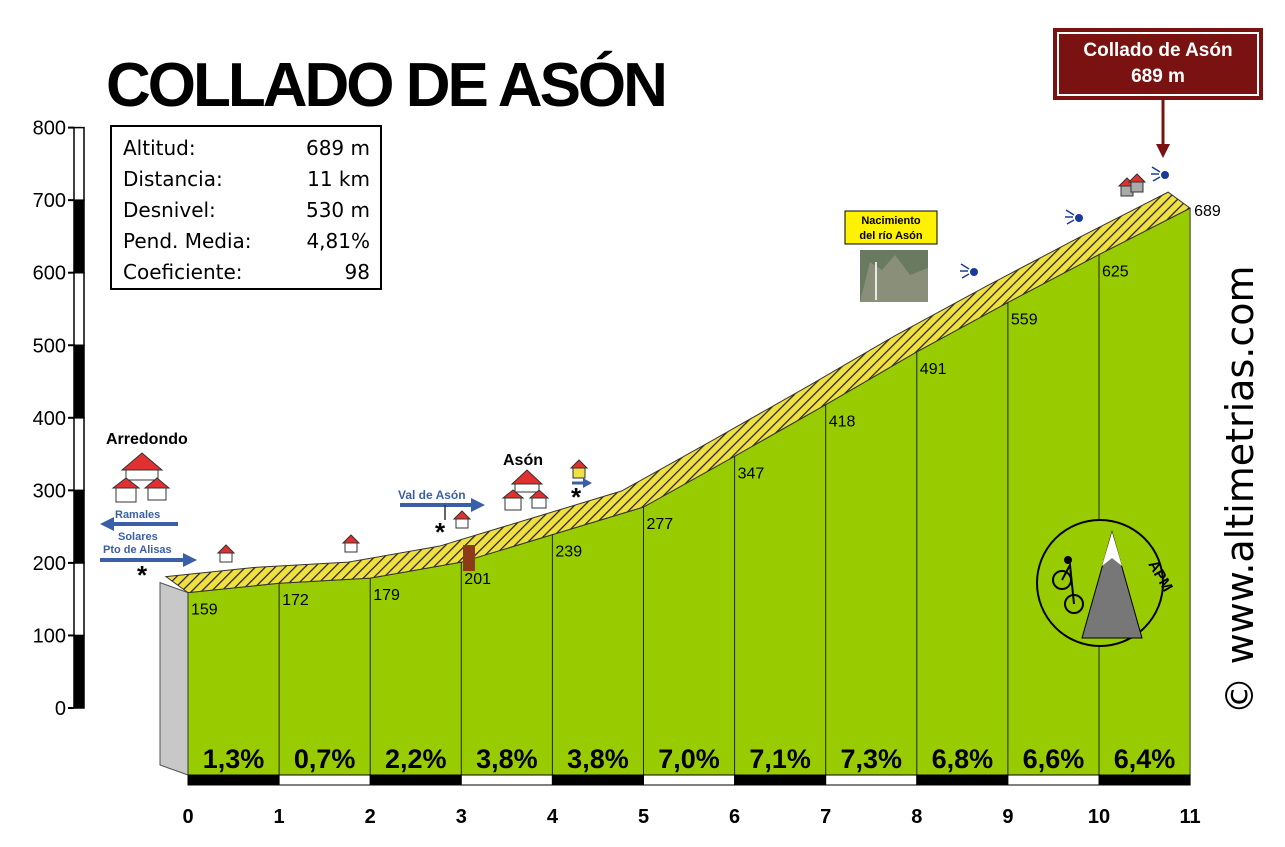  I want to click on altitude-label: 172, so click(295, 600).